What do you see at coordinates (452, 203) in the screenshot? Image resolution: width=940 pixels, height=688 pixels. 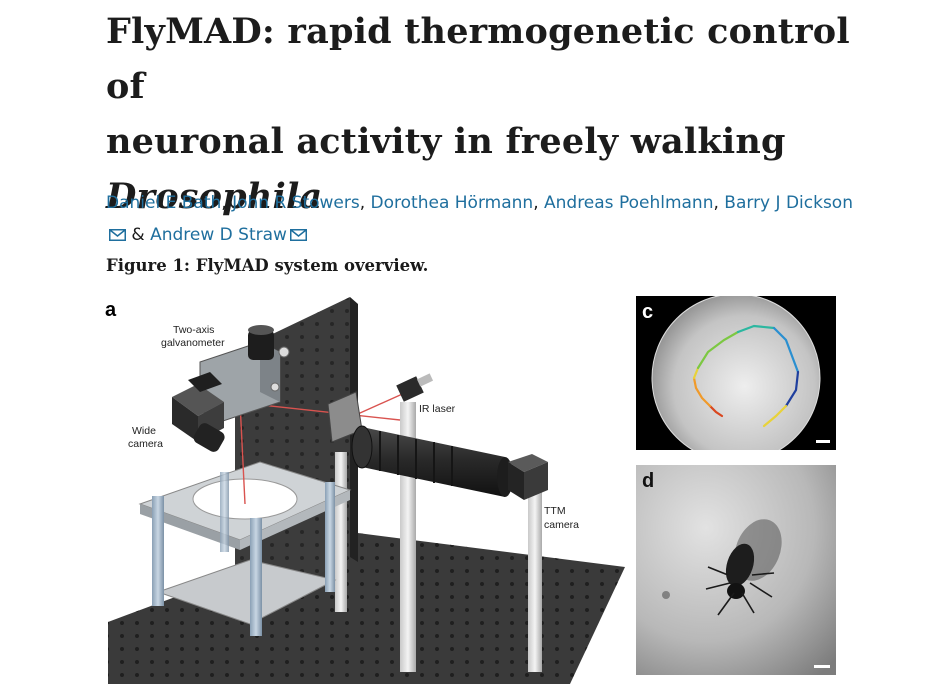 I see `author-link: Dorothea Hörmann` at bounding box center [452, 203].